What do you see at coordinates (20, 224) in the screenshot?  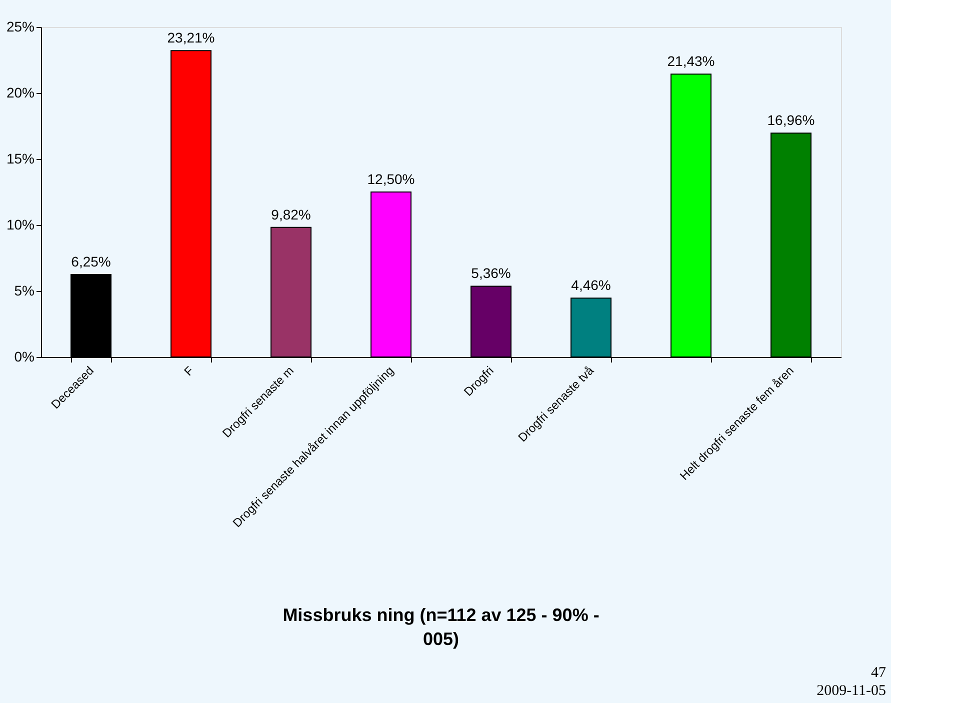 I see `y-tick-label: 10%` at bounding box center [20, 224].